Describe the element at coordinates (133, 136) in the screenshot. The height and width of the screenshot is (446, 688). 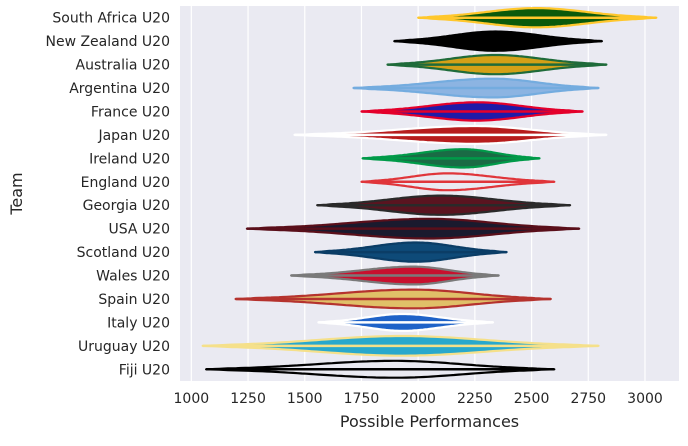
I see `y-tick-label: Japan U20` at that location.